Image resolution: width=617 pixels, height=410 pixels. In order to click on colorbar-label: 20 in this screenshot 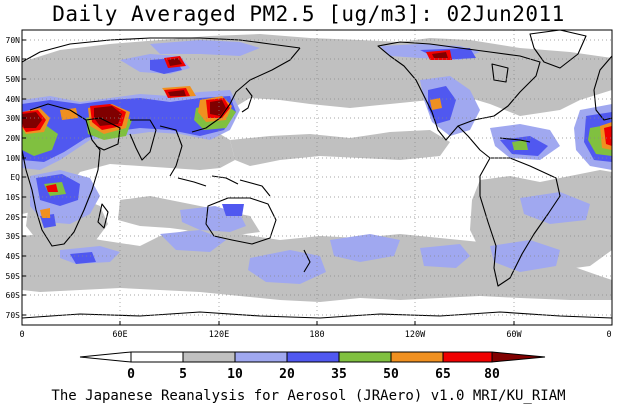, I will do `click(287, 374)`.